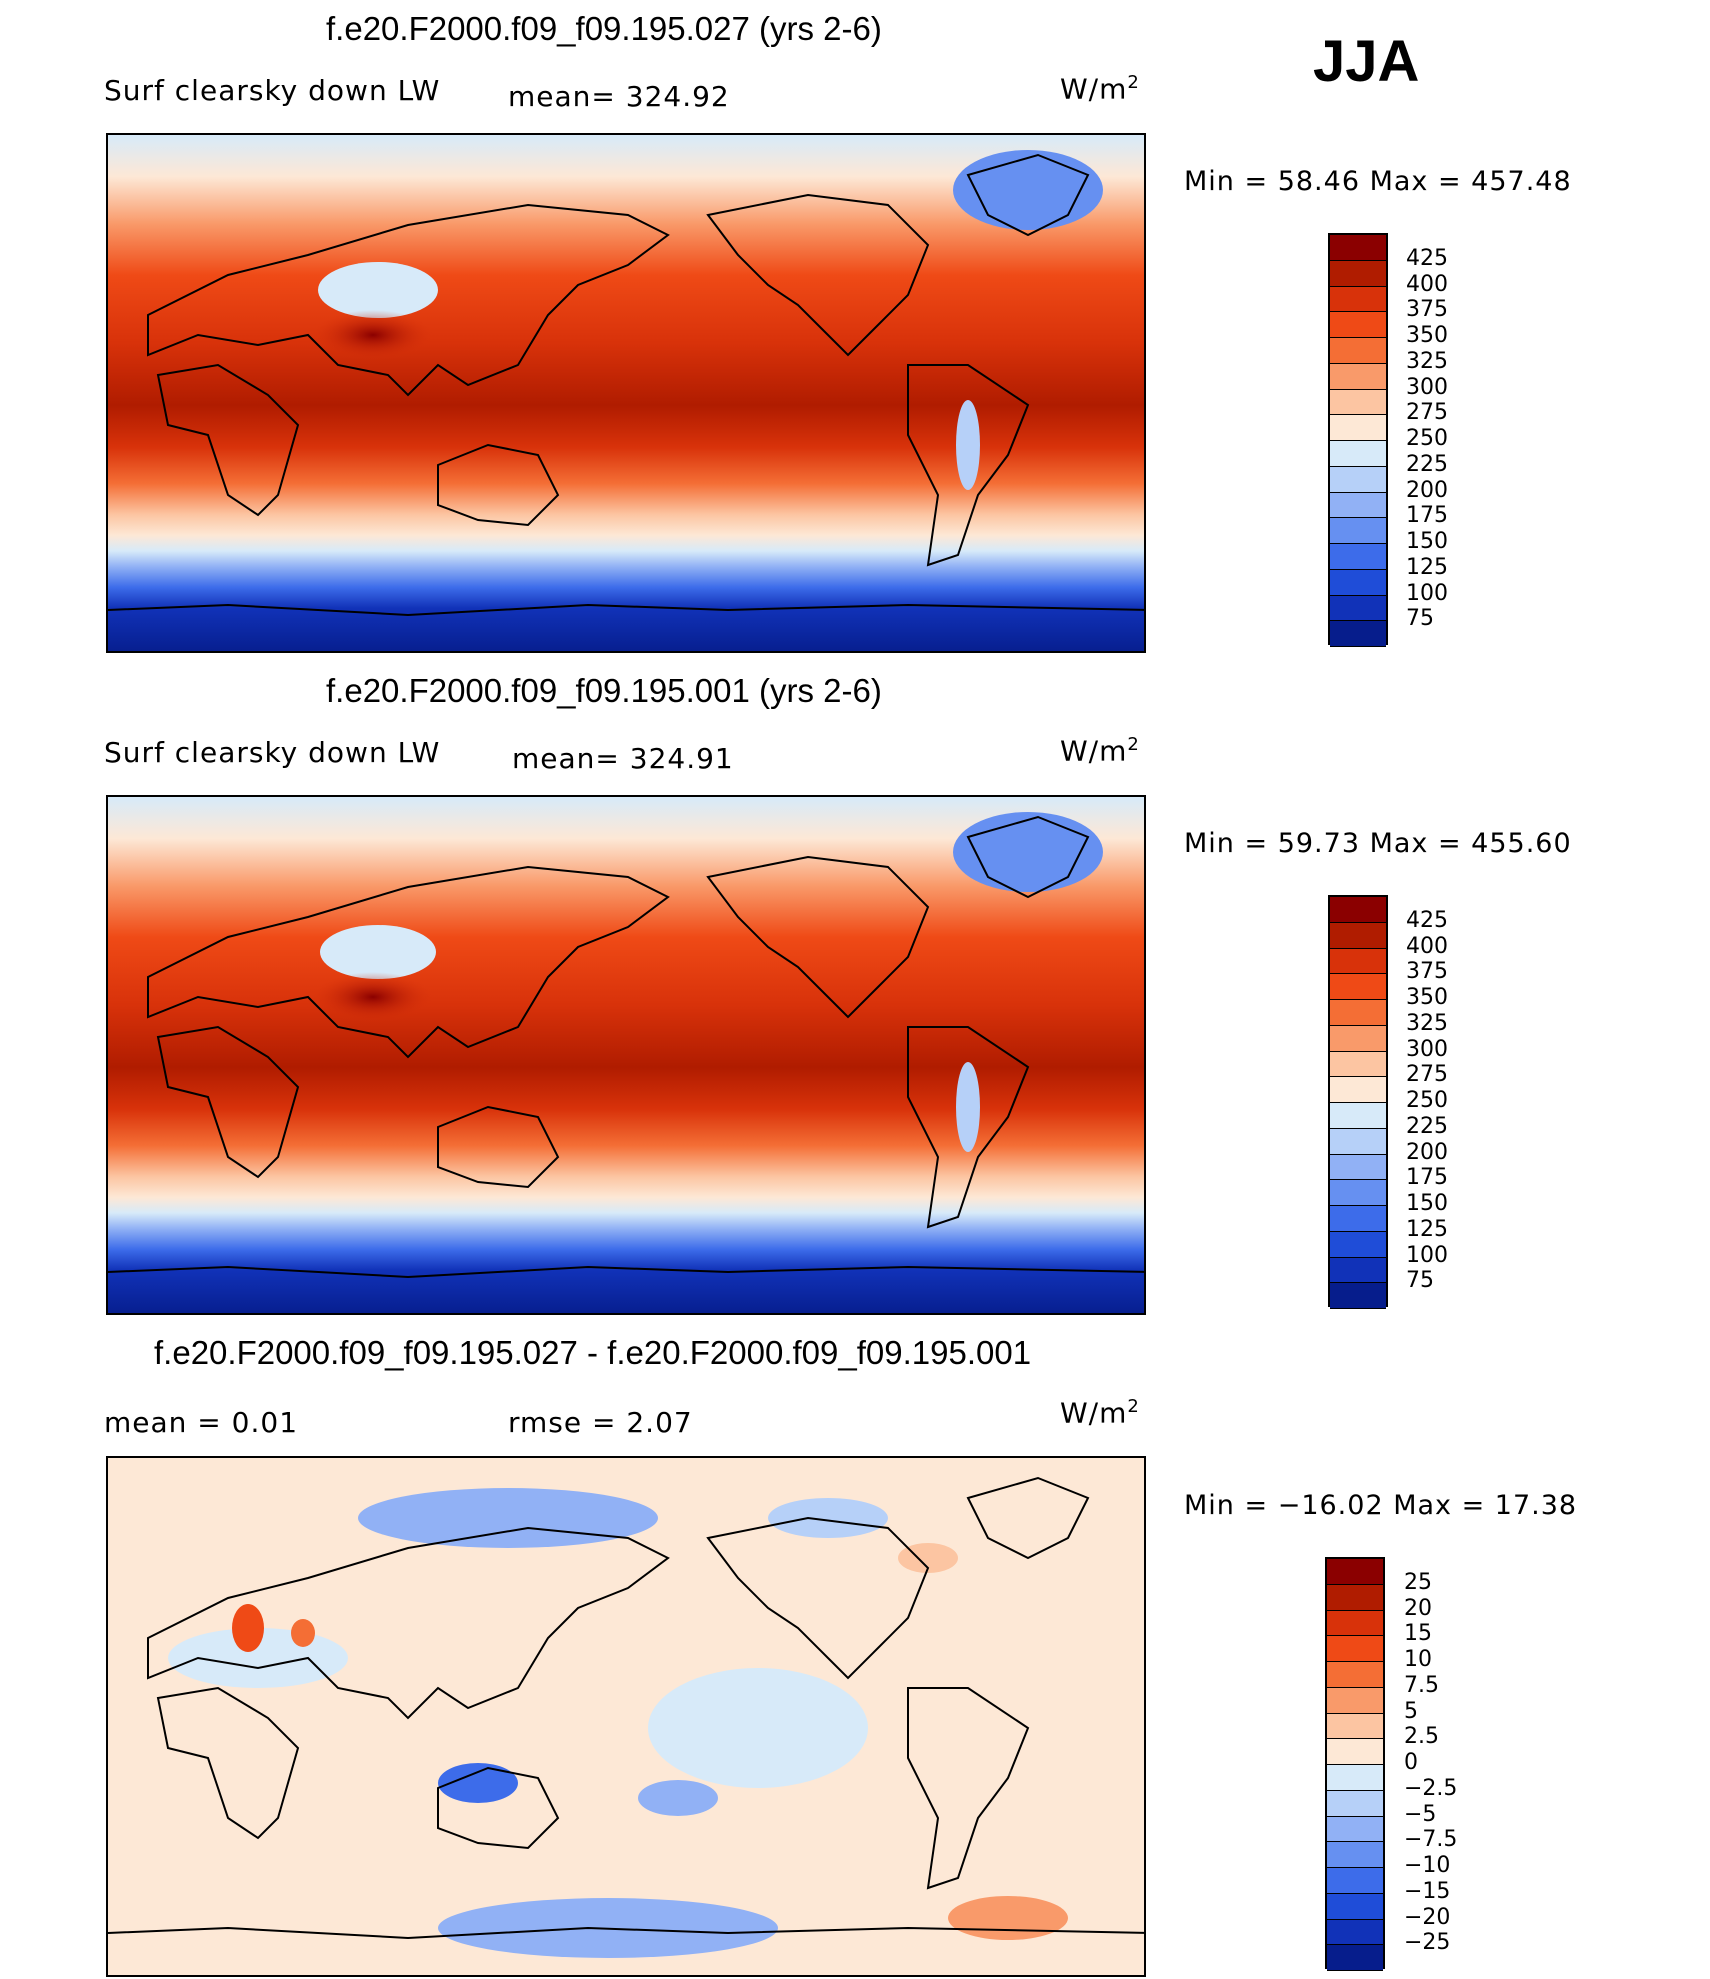 The image size is (1710, 1979). Describe the element at coordinates (1420, 1814) in the screenshot. I see `colorbar-label: −5` at that location.